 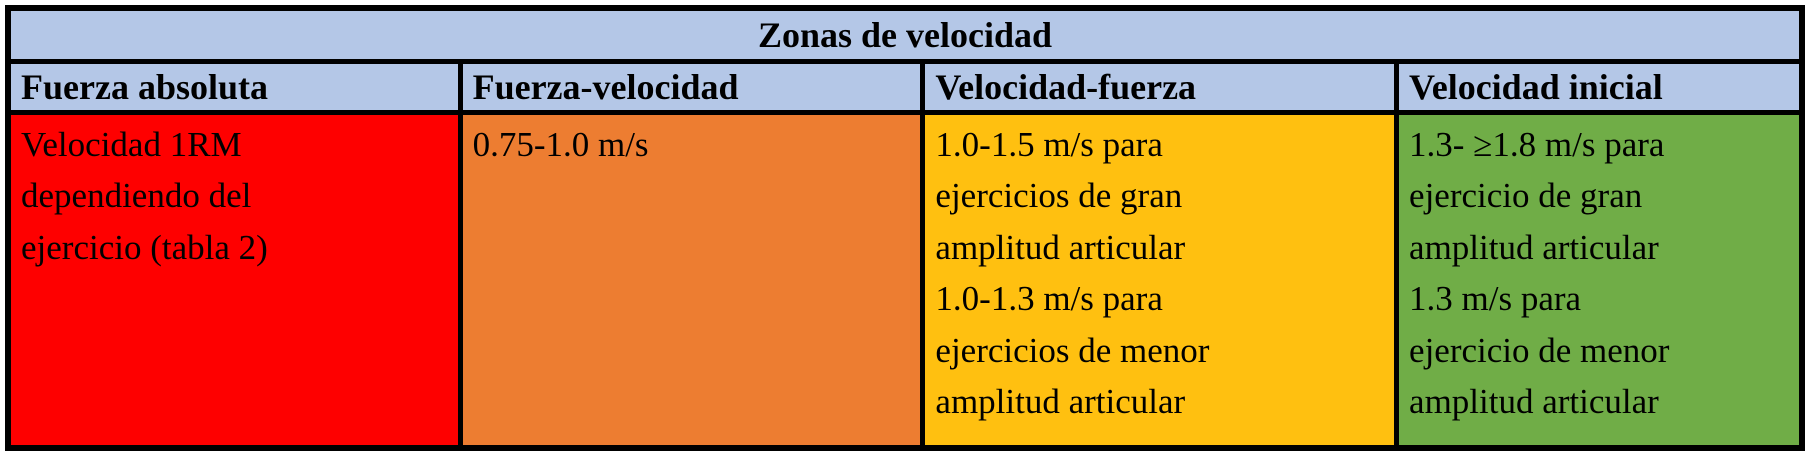 What do you see at coordinates (234, 87) in the screenshot?
I see `column-header-fuerza-absoluta: Fuerza absoluta` at bounding box center [234, 87].